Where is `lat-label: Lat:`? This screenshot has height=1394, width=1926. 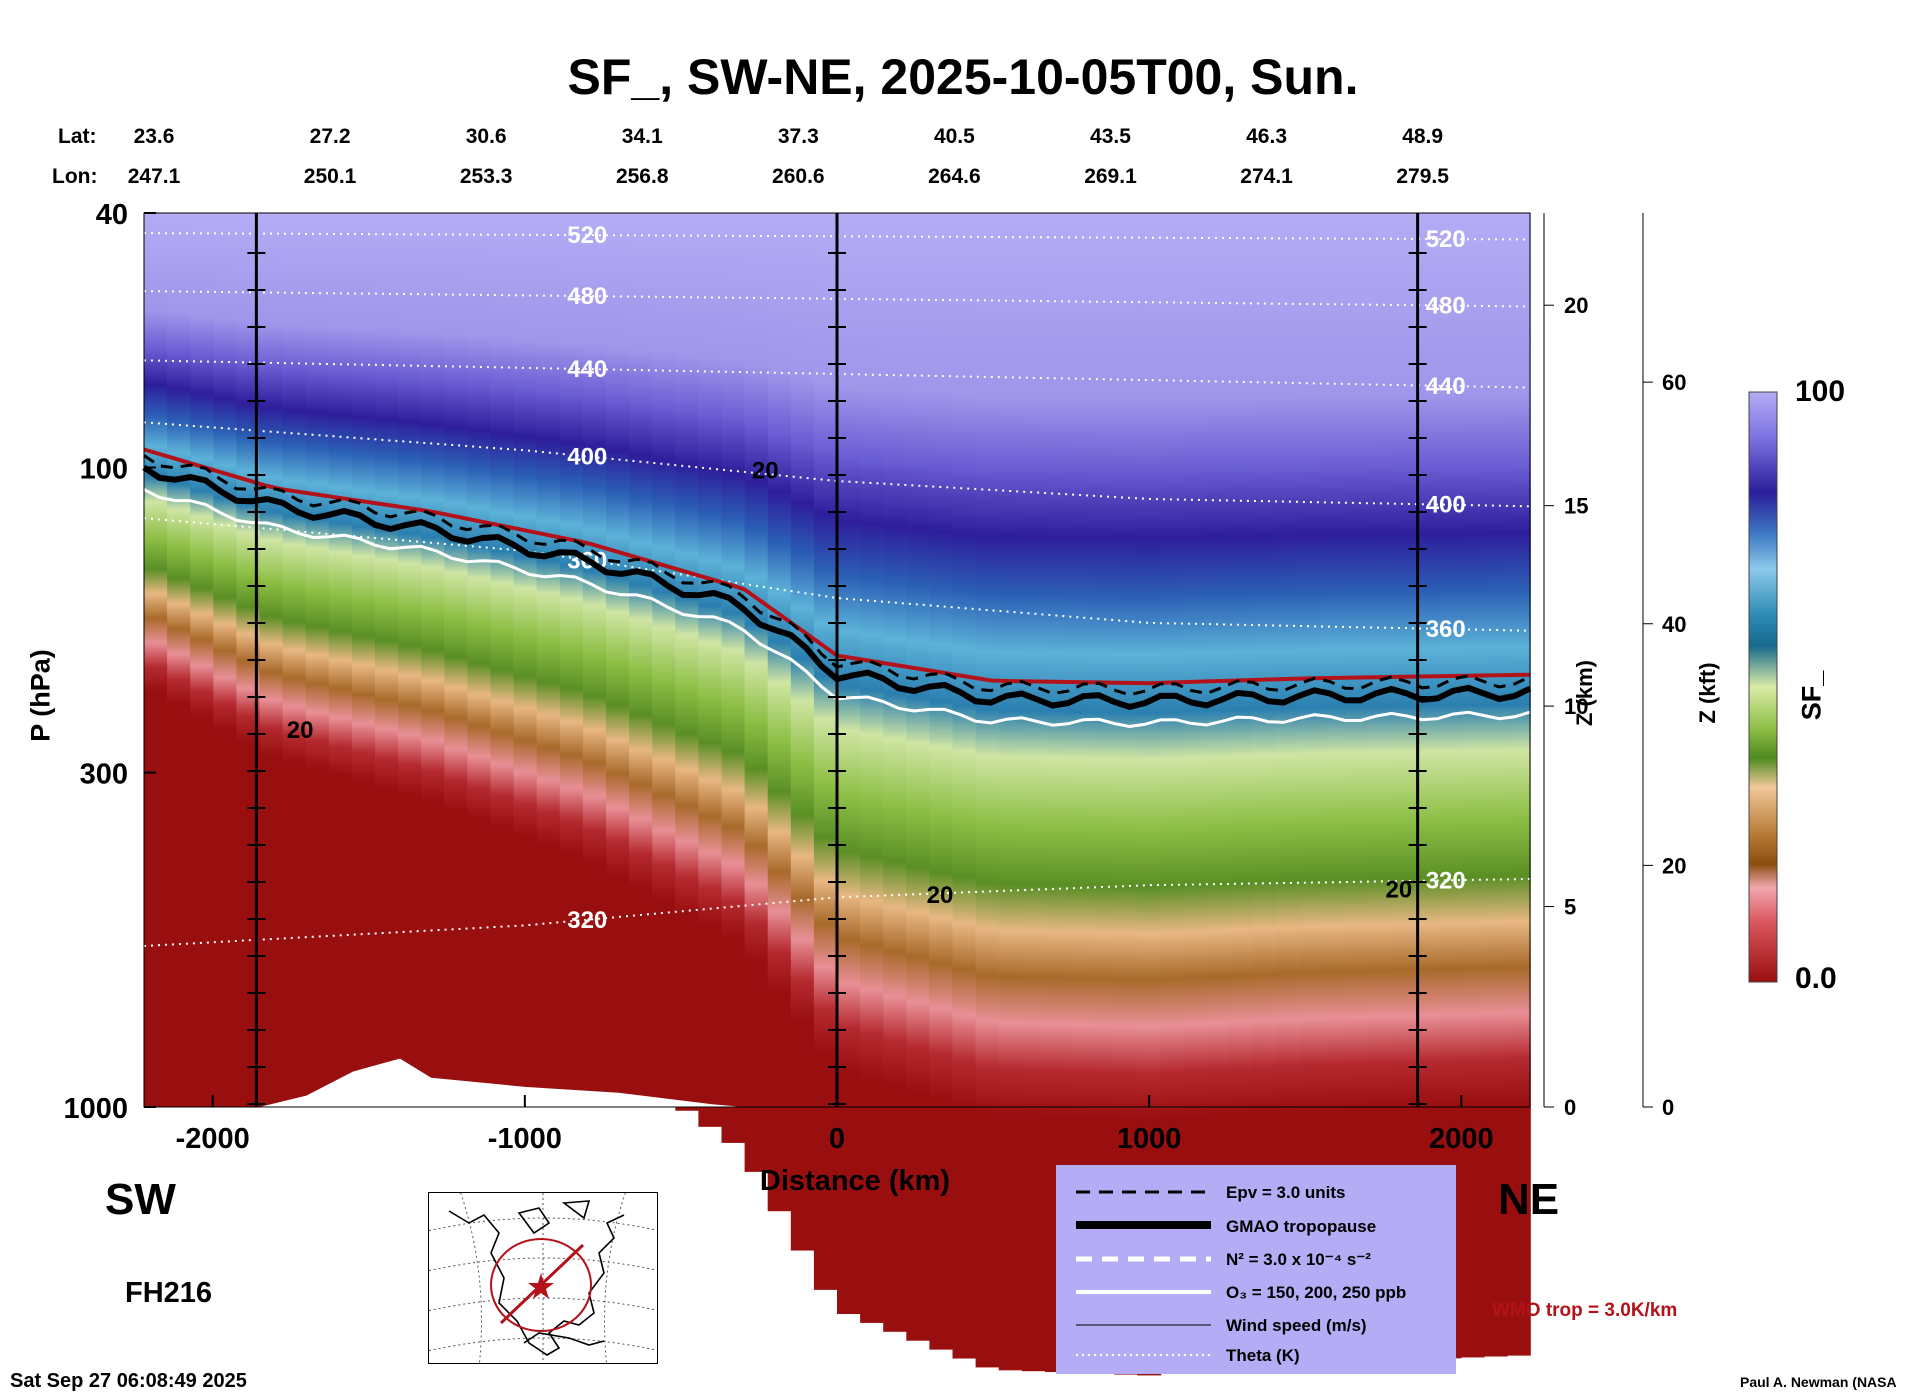 lat-label: Lat: is located at coordinates (77, 136).